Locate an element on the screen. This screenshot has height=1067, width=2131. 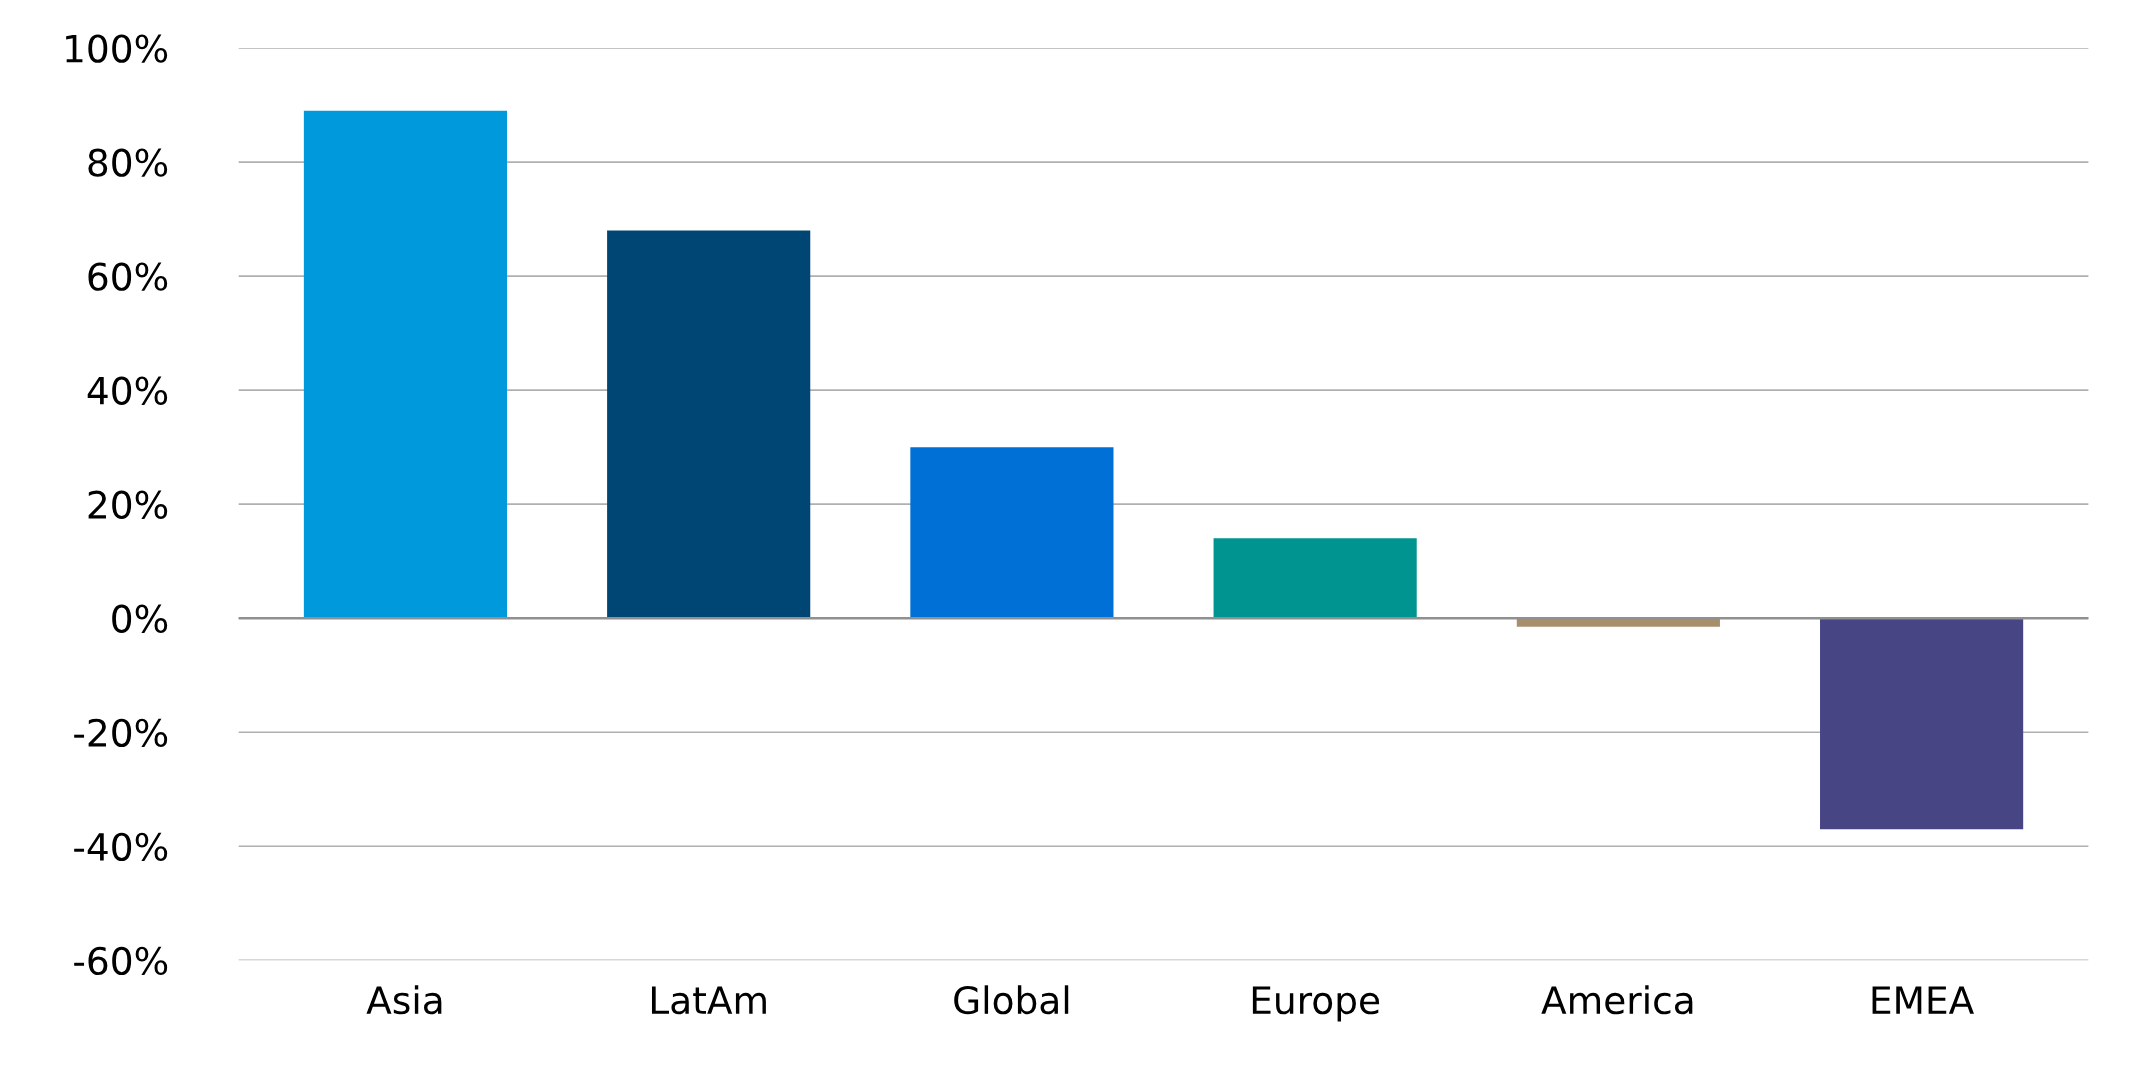
y-tick-label: -60% is located at coordinates (121, 961).